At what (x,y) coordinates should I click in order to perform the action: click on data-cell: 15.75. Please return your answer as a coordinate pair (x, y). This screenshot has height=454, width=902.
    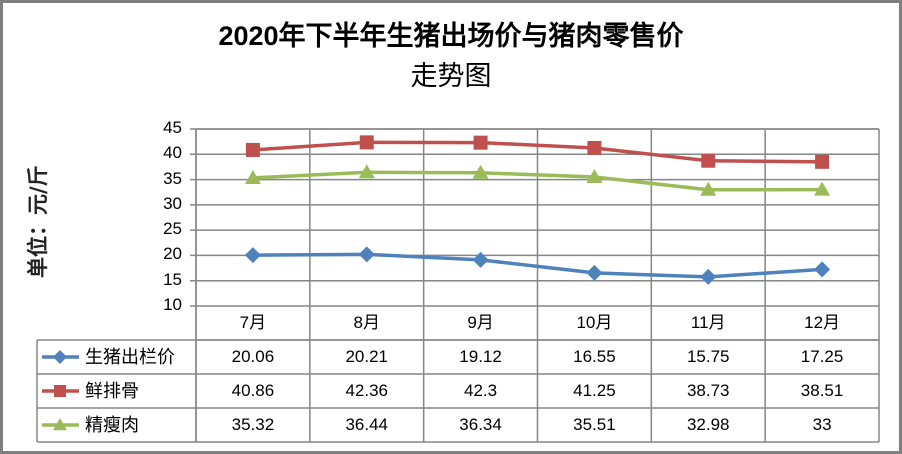
    Looking at the image, I should click on (708, 356).